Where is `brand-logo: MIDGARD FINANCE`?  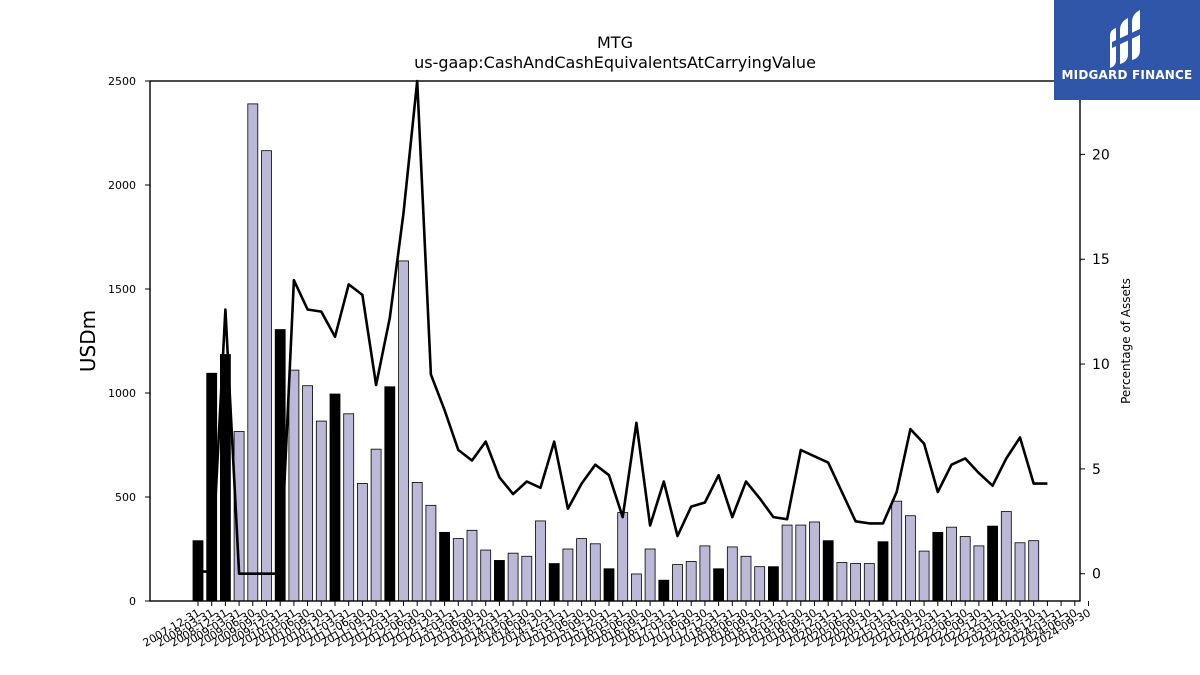 brand-logo: MIDGARD FINANCE is located at coordinates (1127, 50).